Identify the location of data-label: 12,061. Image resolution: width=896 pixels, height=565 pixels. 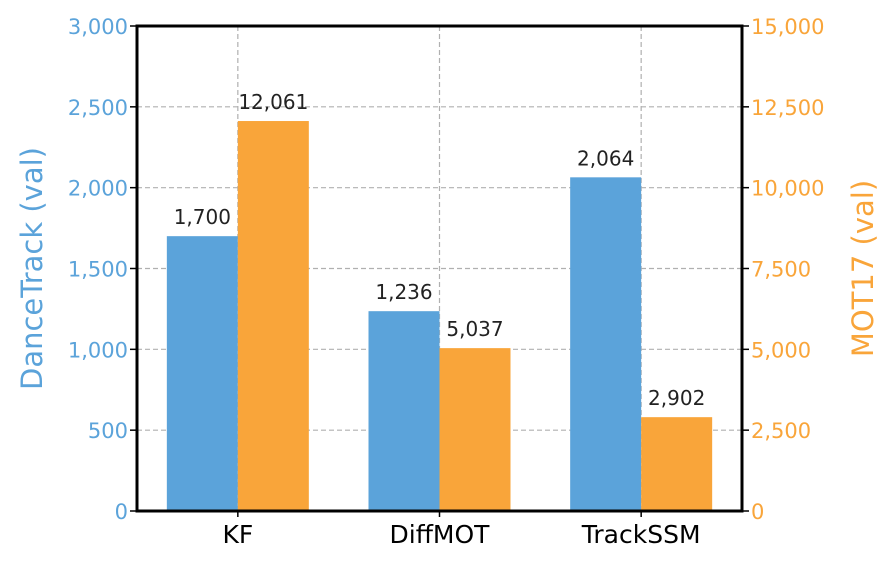
(273, 102).